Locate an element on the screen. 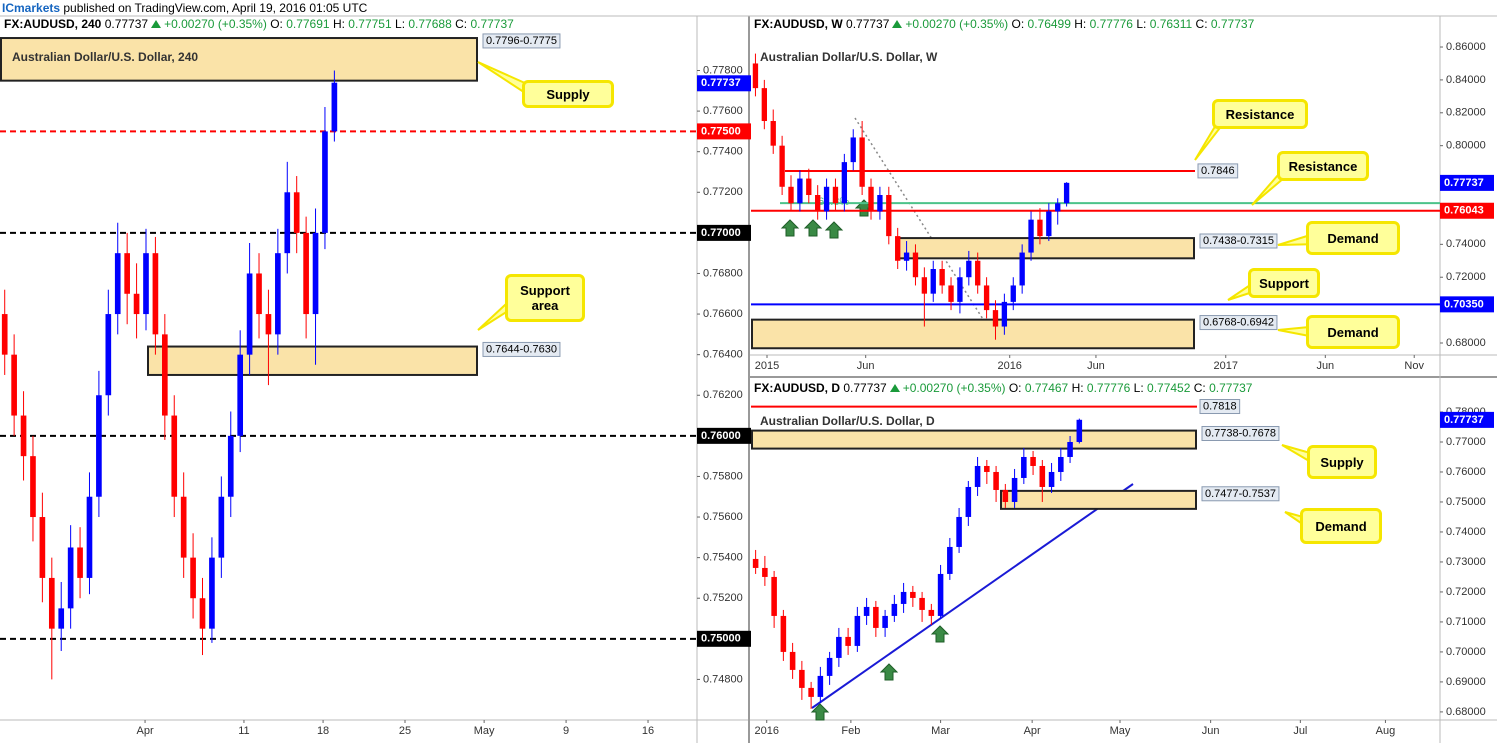 This screenshot has height=743, width=1497. level-label: 0.7846 is located at coordinates (1218, 171).